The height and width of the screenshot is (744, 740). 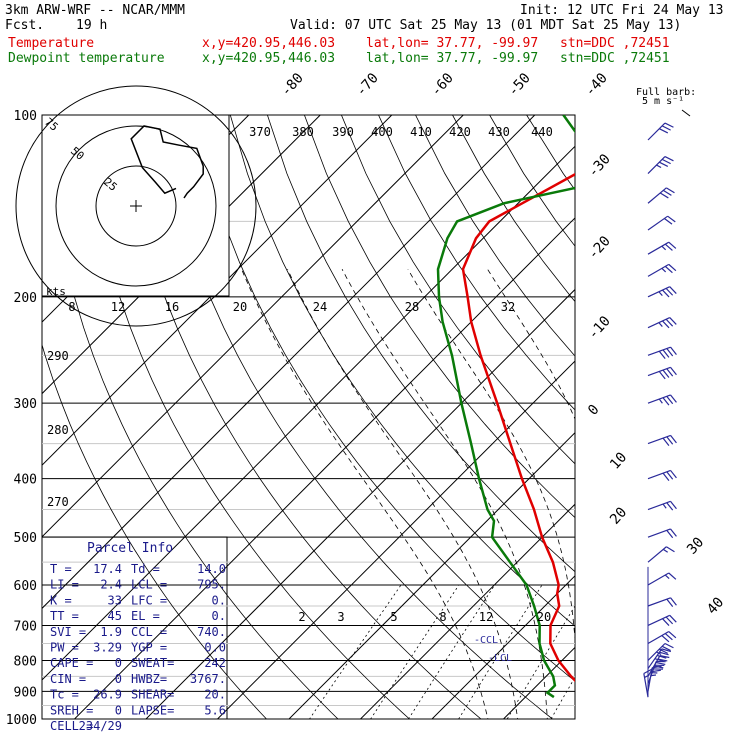 What do you see at coordinates (301, 617) in the screenshot?
I see `mixing-ratio-label-2: 2` at bounding box center [301, 617].